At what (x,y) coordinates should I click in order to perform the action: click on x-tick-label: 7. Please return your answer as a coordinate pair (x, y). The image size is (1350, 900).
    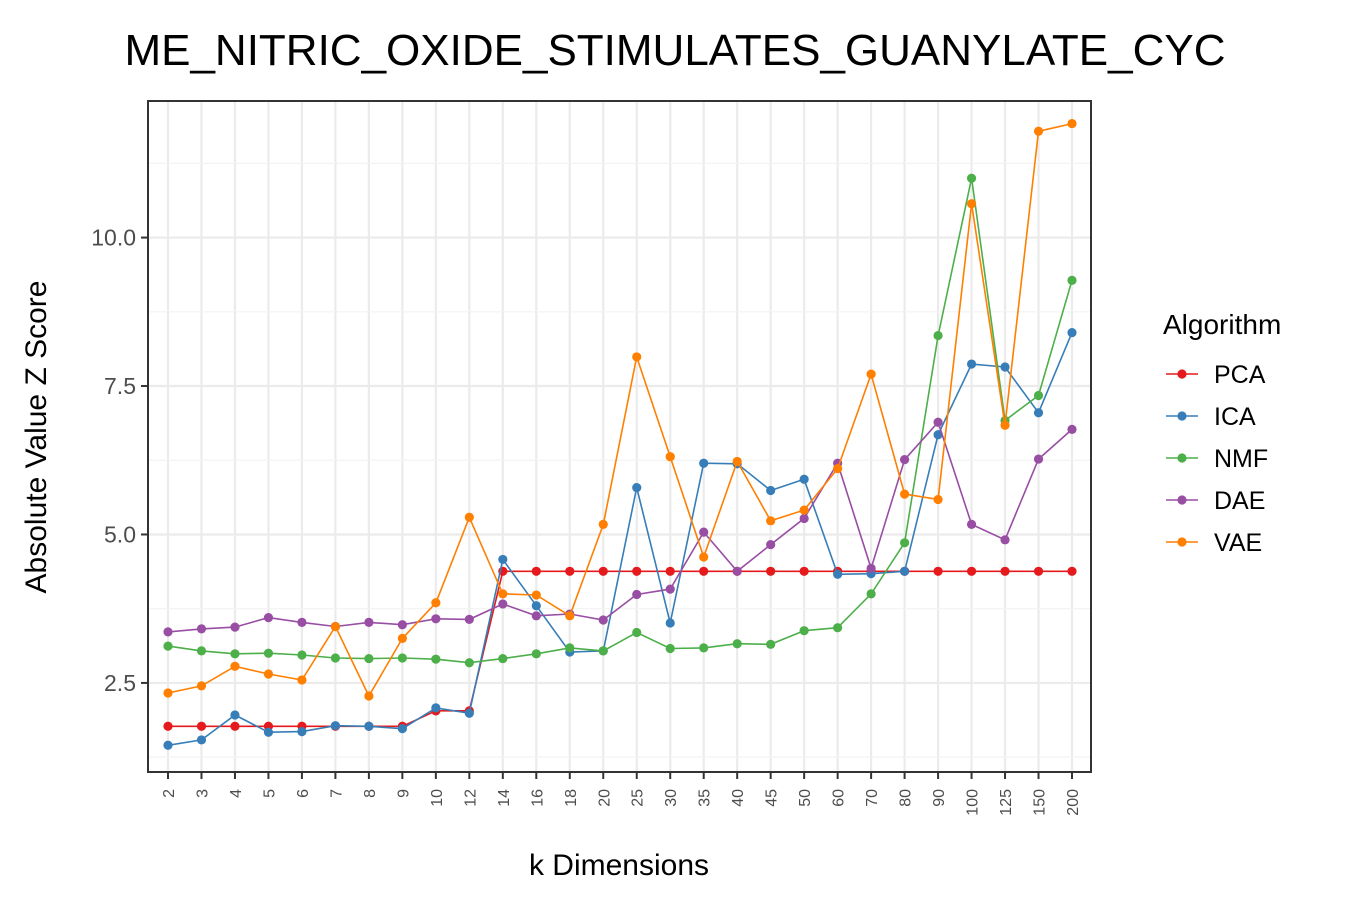
    Looking at the image, I should click on (336, 793).